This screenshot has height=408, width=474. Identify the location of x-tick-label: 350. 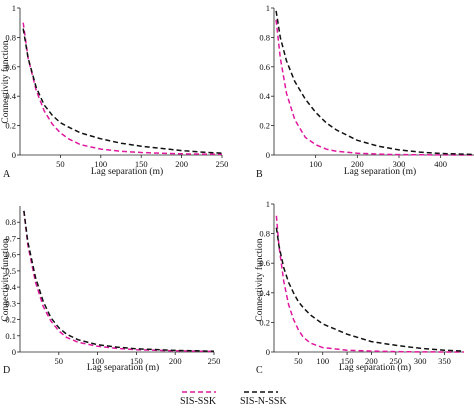
(444, 361).